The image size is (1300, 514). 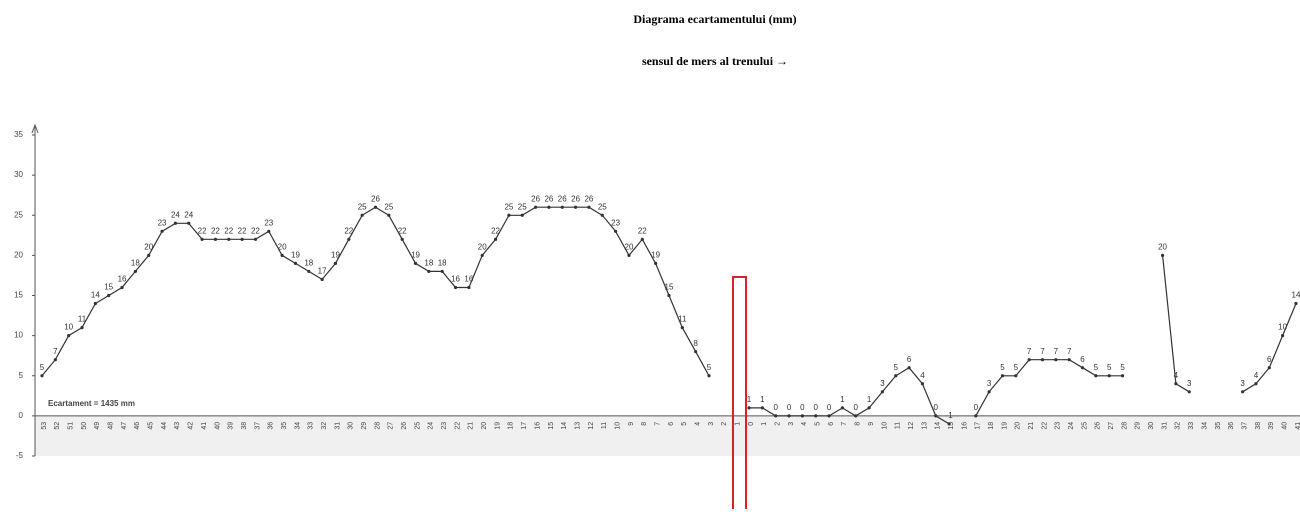 What do you see at coordinates (204, 426) in the screenshot?
I see `x-tick-label: 41` at bounding box center [204, 426].